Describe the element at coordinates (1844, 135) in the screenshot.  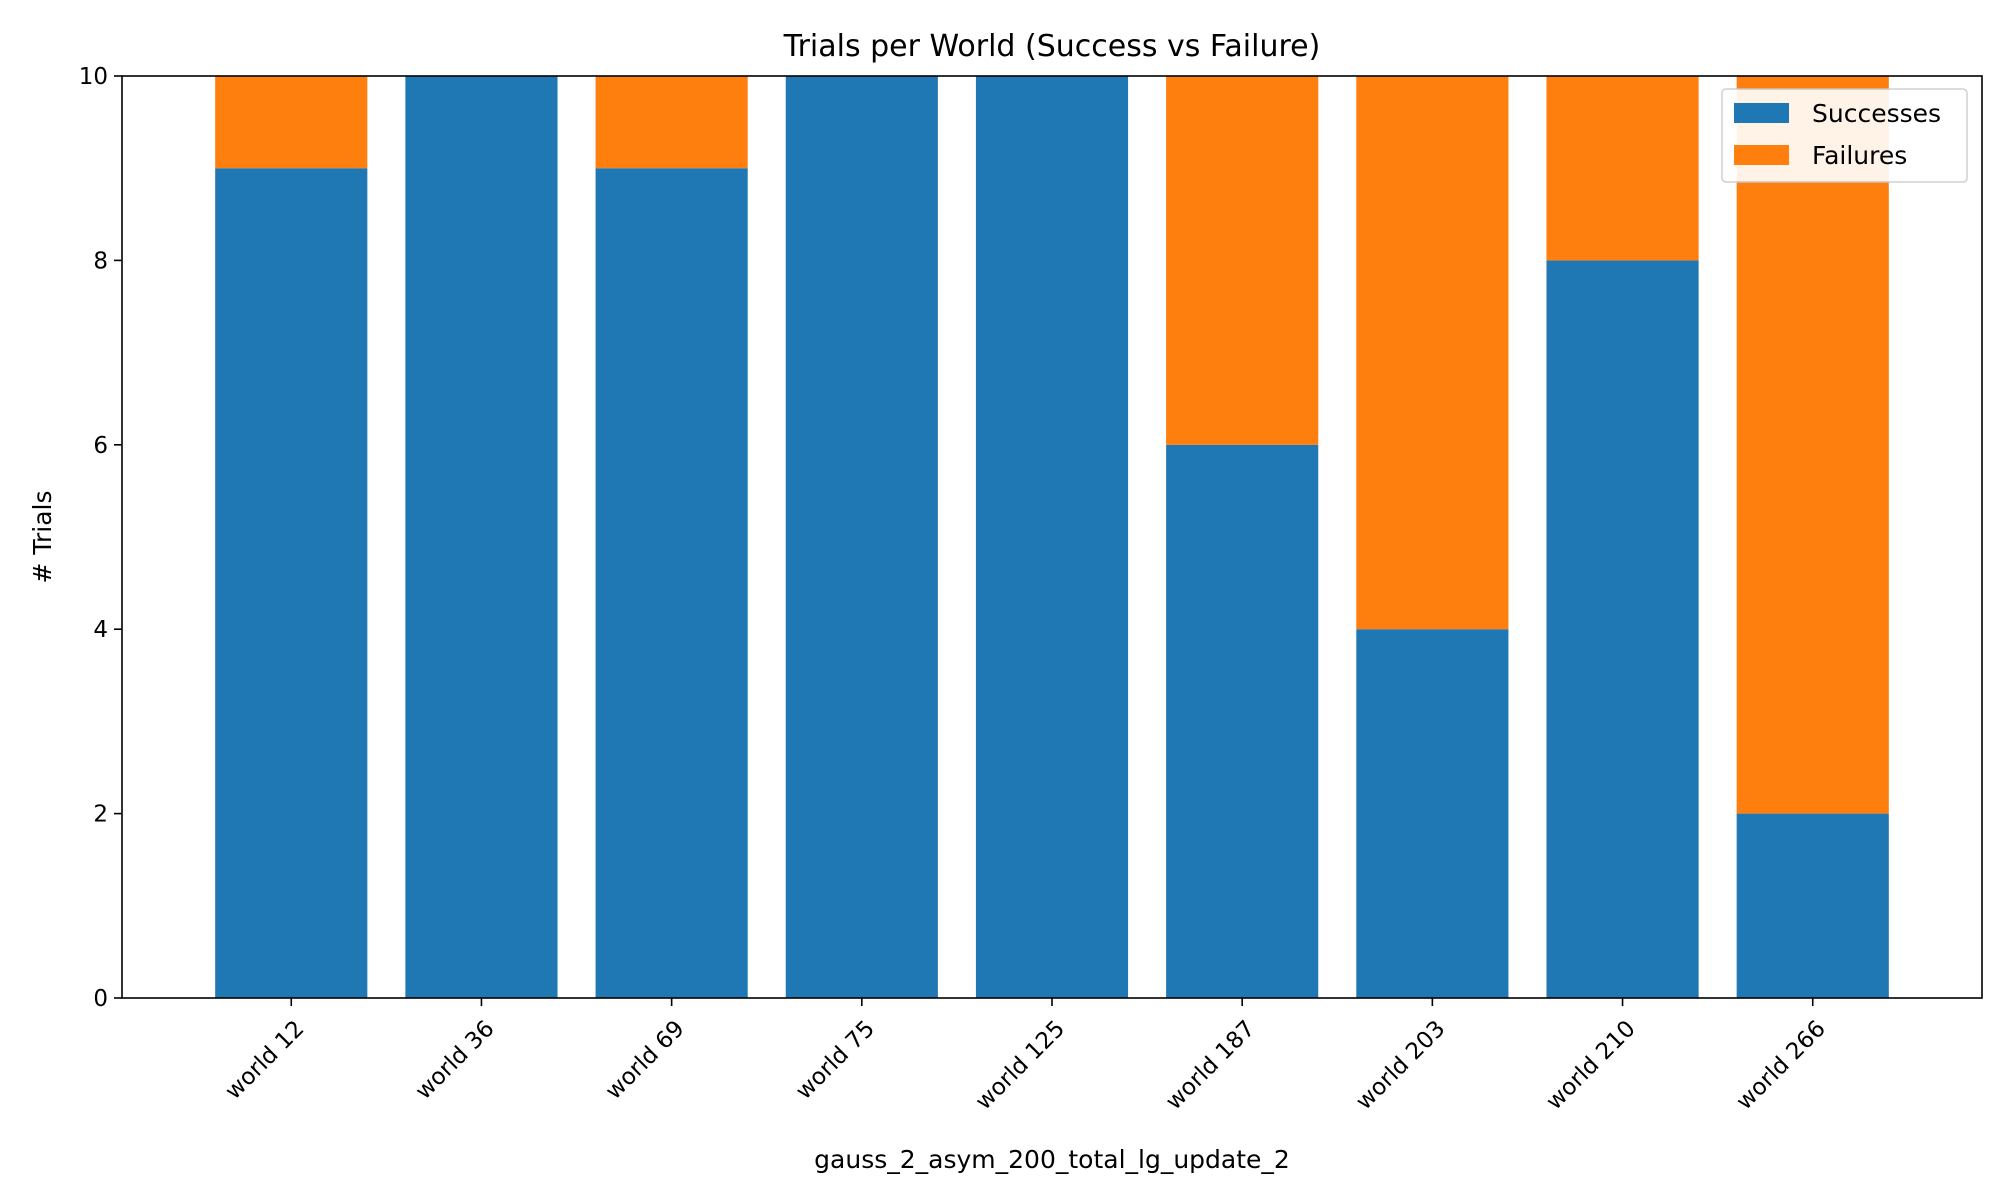
I see `legend: Successes Failures` at that location.